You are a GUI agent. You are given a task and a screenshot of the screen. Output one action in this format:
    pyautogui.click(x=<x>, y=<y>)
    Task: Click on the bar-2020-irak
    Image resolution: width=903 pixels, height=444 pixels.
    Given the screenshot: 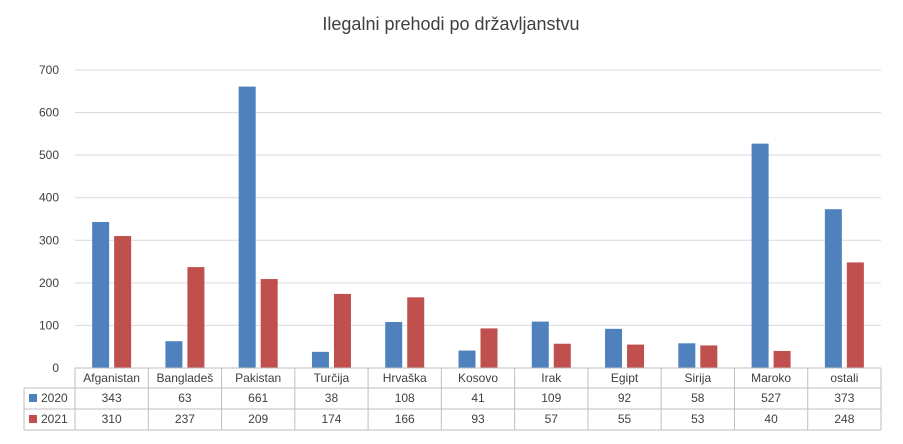 What is the action you would take?
    pyautogui.click(x=540, y=344)
    